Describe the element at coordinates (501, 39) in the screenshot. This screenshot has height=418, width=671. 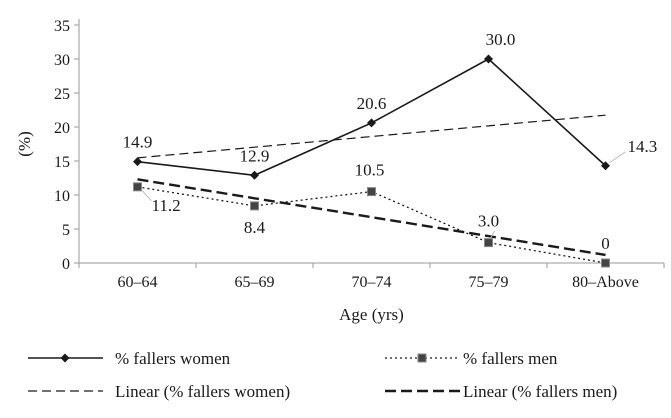
I see `data-label: 30.0` at that location.